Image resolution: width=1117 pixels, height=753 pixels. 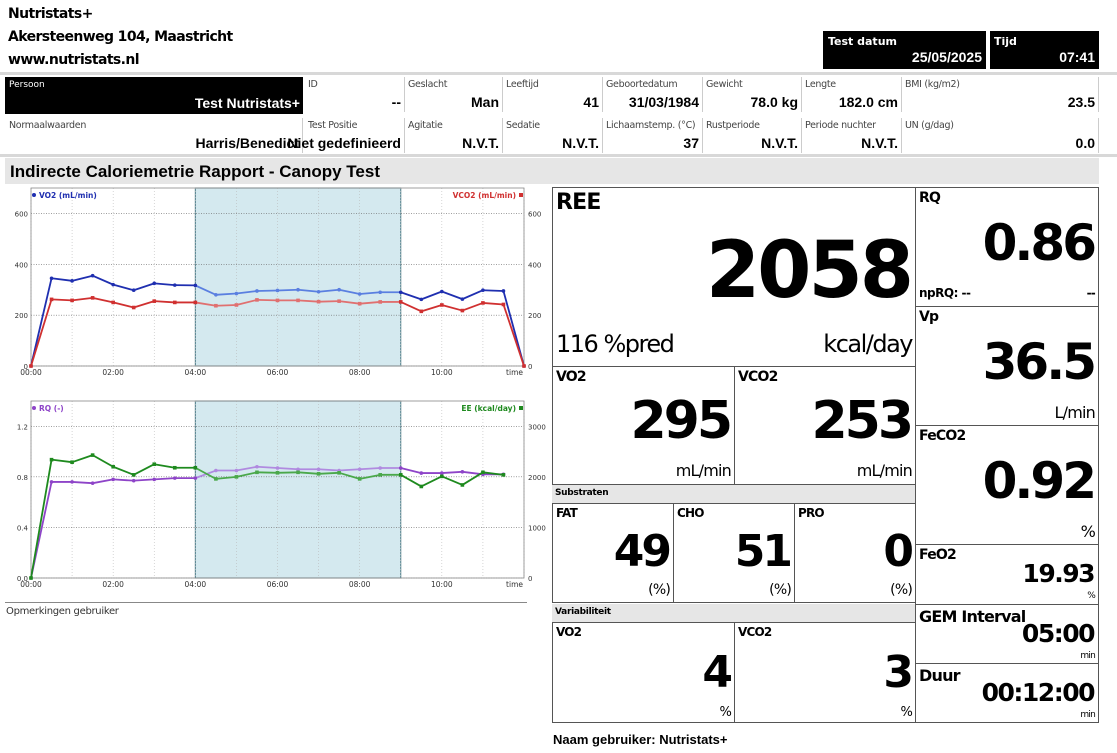 What do you see at coordinates (154, 135) in the screenshot?
I see `normaalwaarden-box: Normaalwaarden Harris/Benedict` at bounding box center [154, 135].